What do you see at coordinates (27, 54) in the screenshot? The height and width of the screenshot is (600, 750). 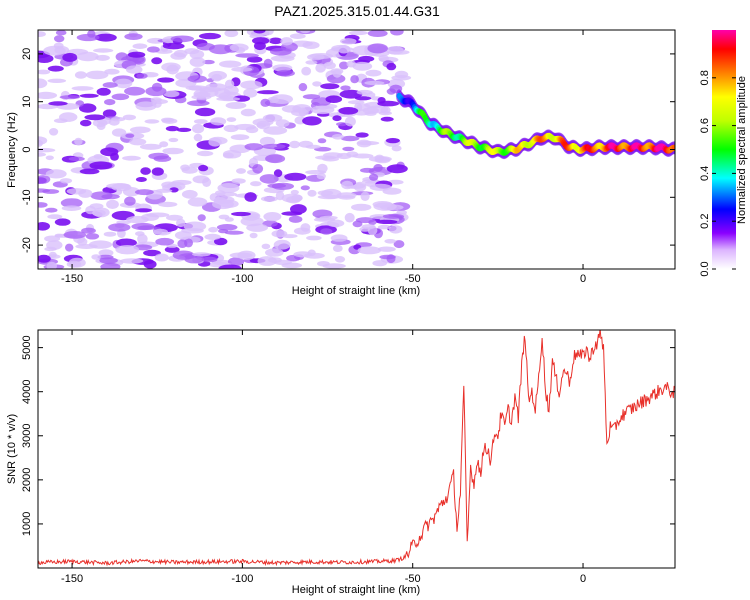 I see `y-tick-label: 20` at bounding box center [27, 54].